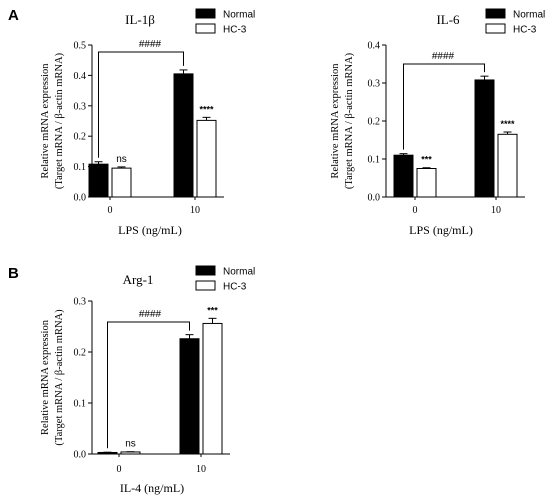 This screenshot has height=497, width=550. I want to click on panel-label-b: B, so click(13, 273).